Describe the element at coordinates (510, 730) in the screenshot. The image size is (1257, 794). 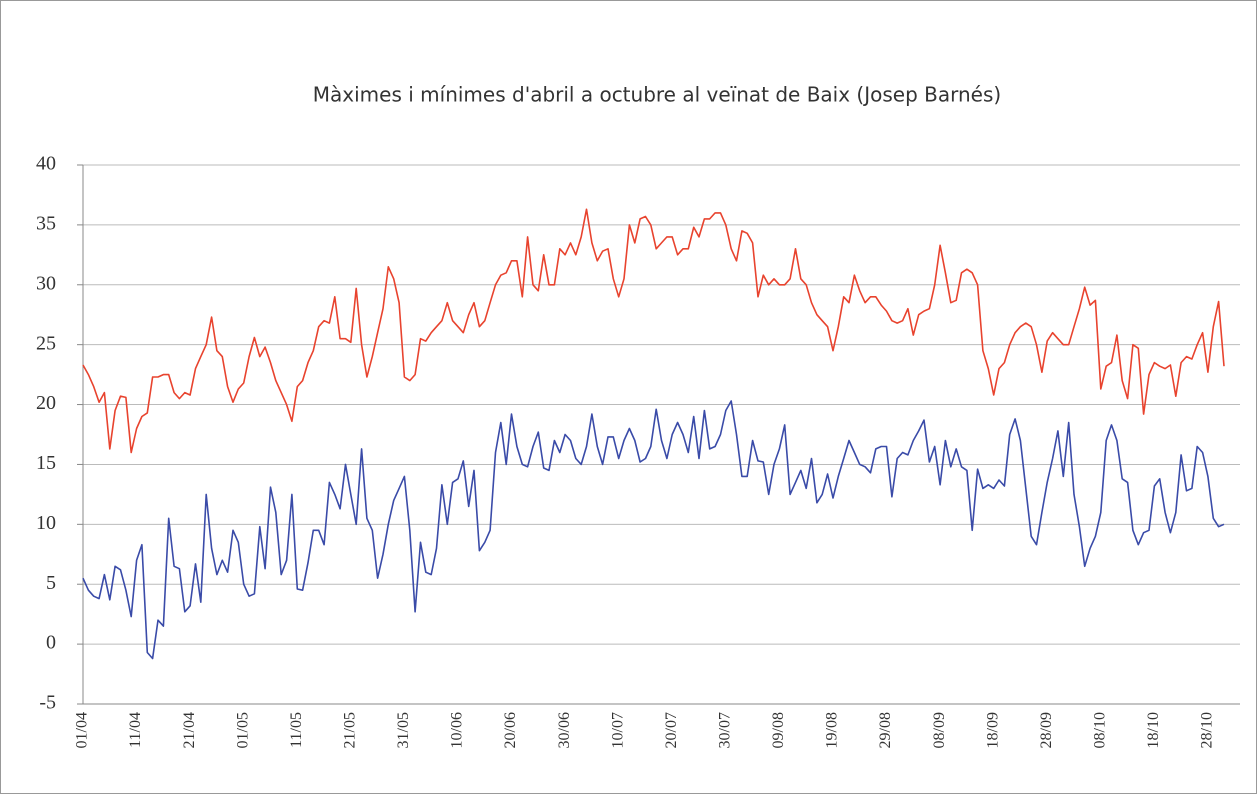
I see `x-tick-label: 20/06` at that location.